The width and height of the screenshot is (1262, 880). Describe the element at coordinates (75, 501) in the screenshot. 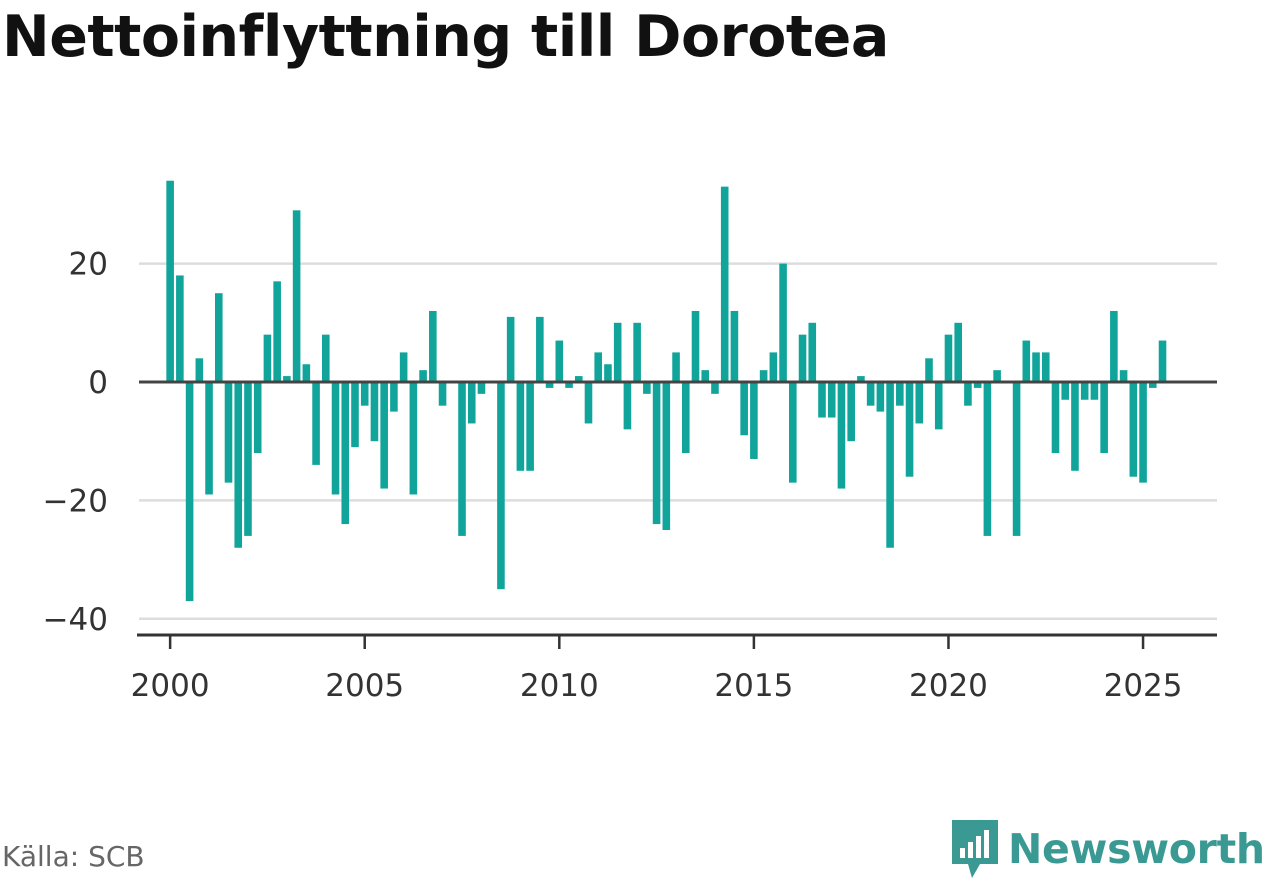

I see `y-tick-label: −20` at that location.